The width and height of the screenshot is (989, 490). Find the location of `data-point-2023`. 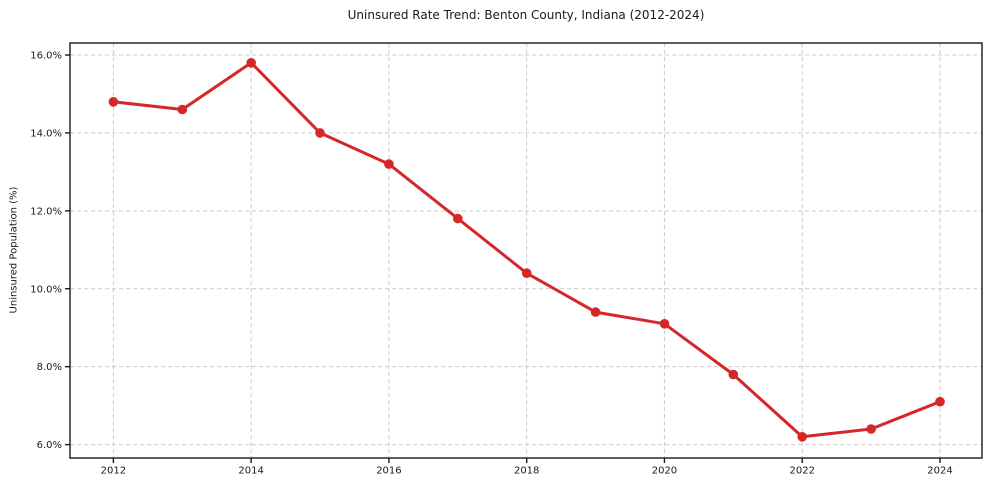

data-point-2023 is located at coordinates (871, 429).